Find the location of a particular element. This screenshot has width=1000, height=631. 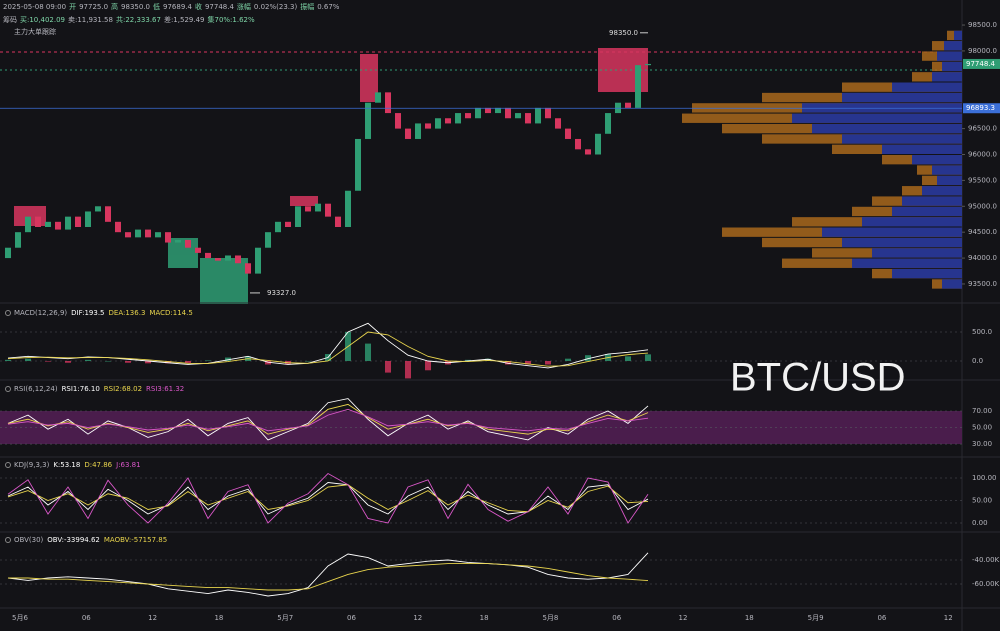

x-tick-label: 5月9 is located at coordinates (816, 618).